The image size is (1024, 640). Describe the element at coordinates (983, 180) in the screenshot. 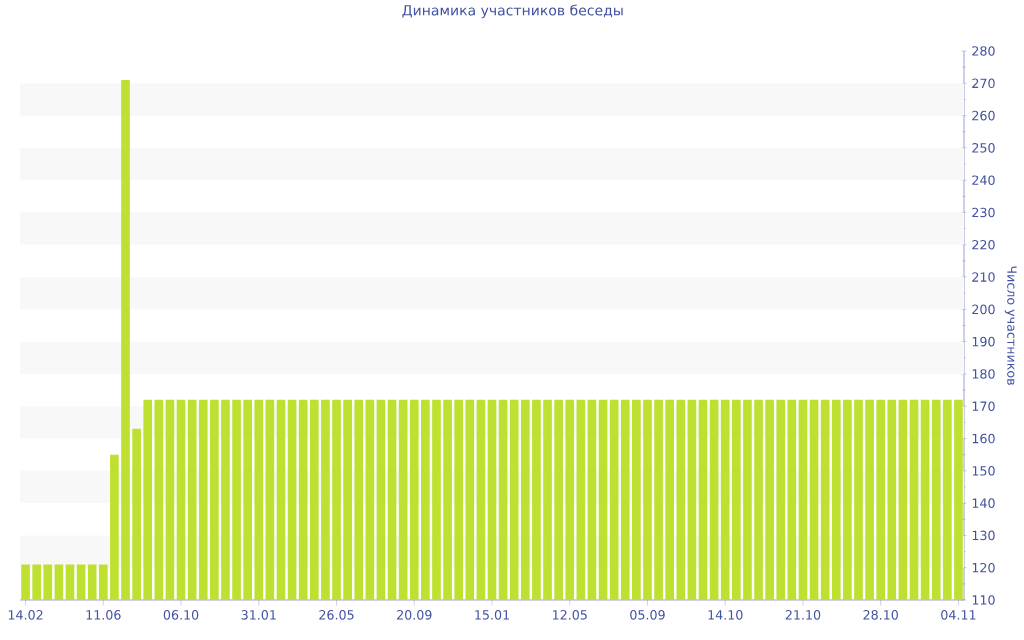

I see `y-tick-label: 240` at that location.